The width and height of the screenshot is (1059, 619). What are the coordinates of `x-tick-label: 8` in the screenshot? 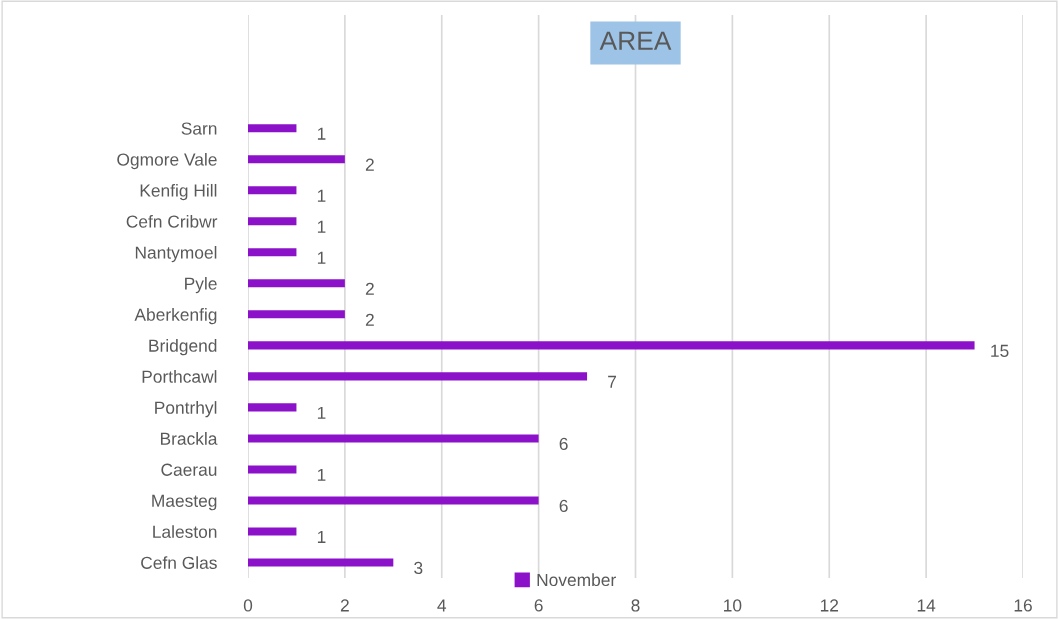 It's located at (635, 605).